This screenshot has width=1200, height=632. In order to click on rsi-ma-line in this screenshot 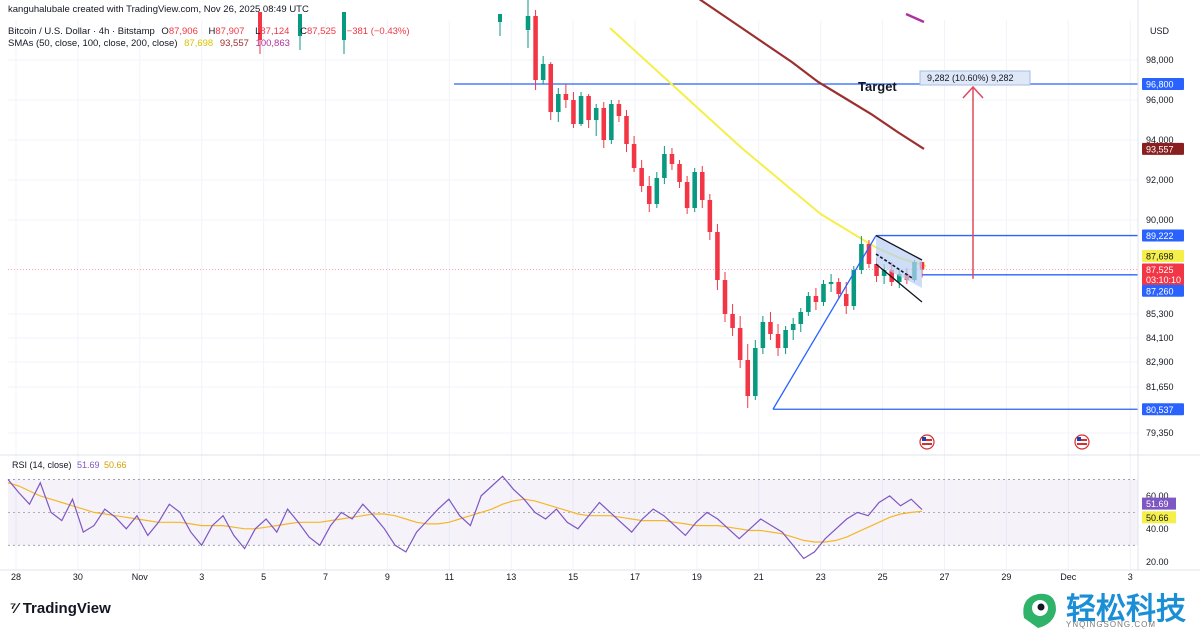, I will do `click(465, 512)`.